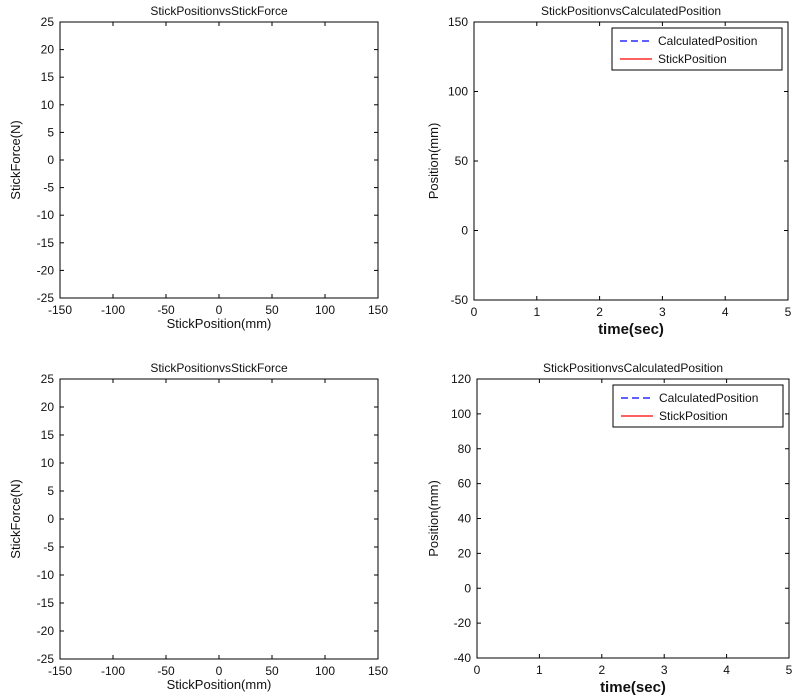 This screenshot has height=697, width=797. Describe the element at coordinates (465, 449) in the screenshot. I see `y-tick-label: 80` at that location.